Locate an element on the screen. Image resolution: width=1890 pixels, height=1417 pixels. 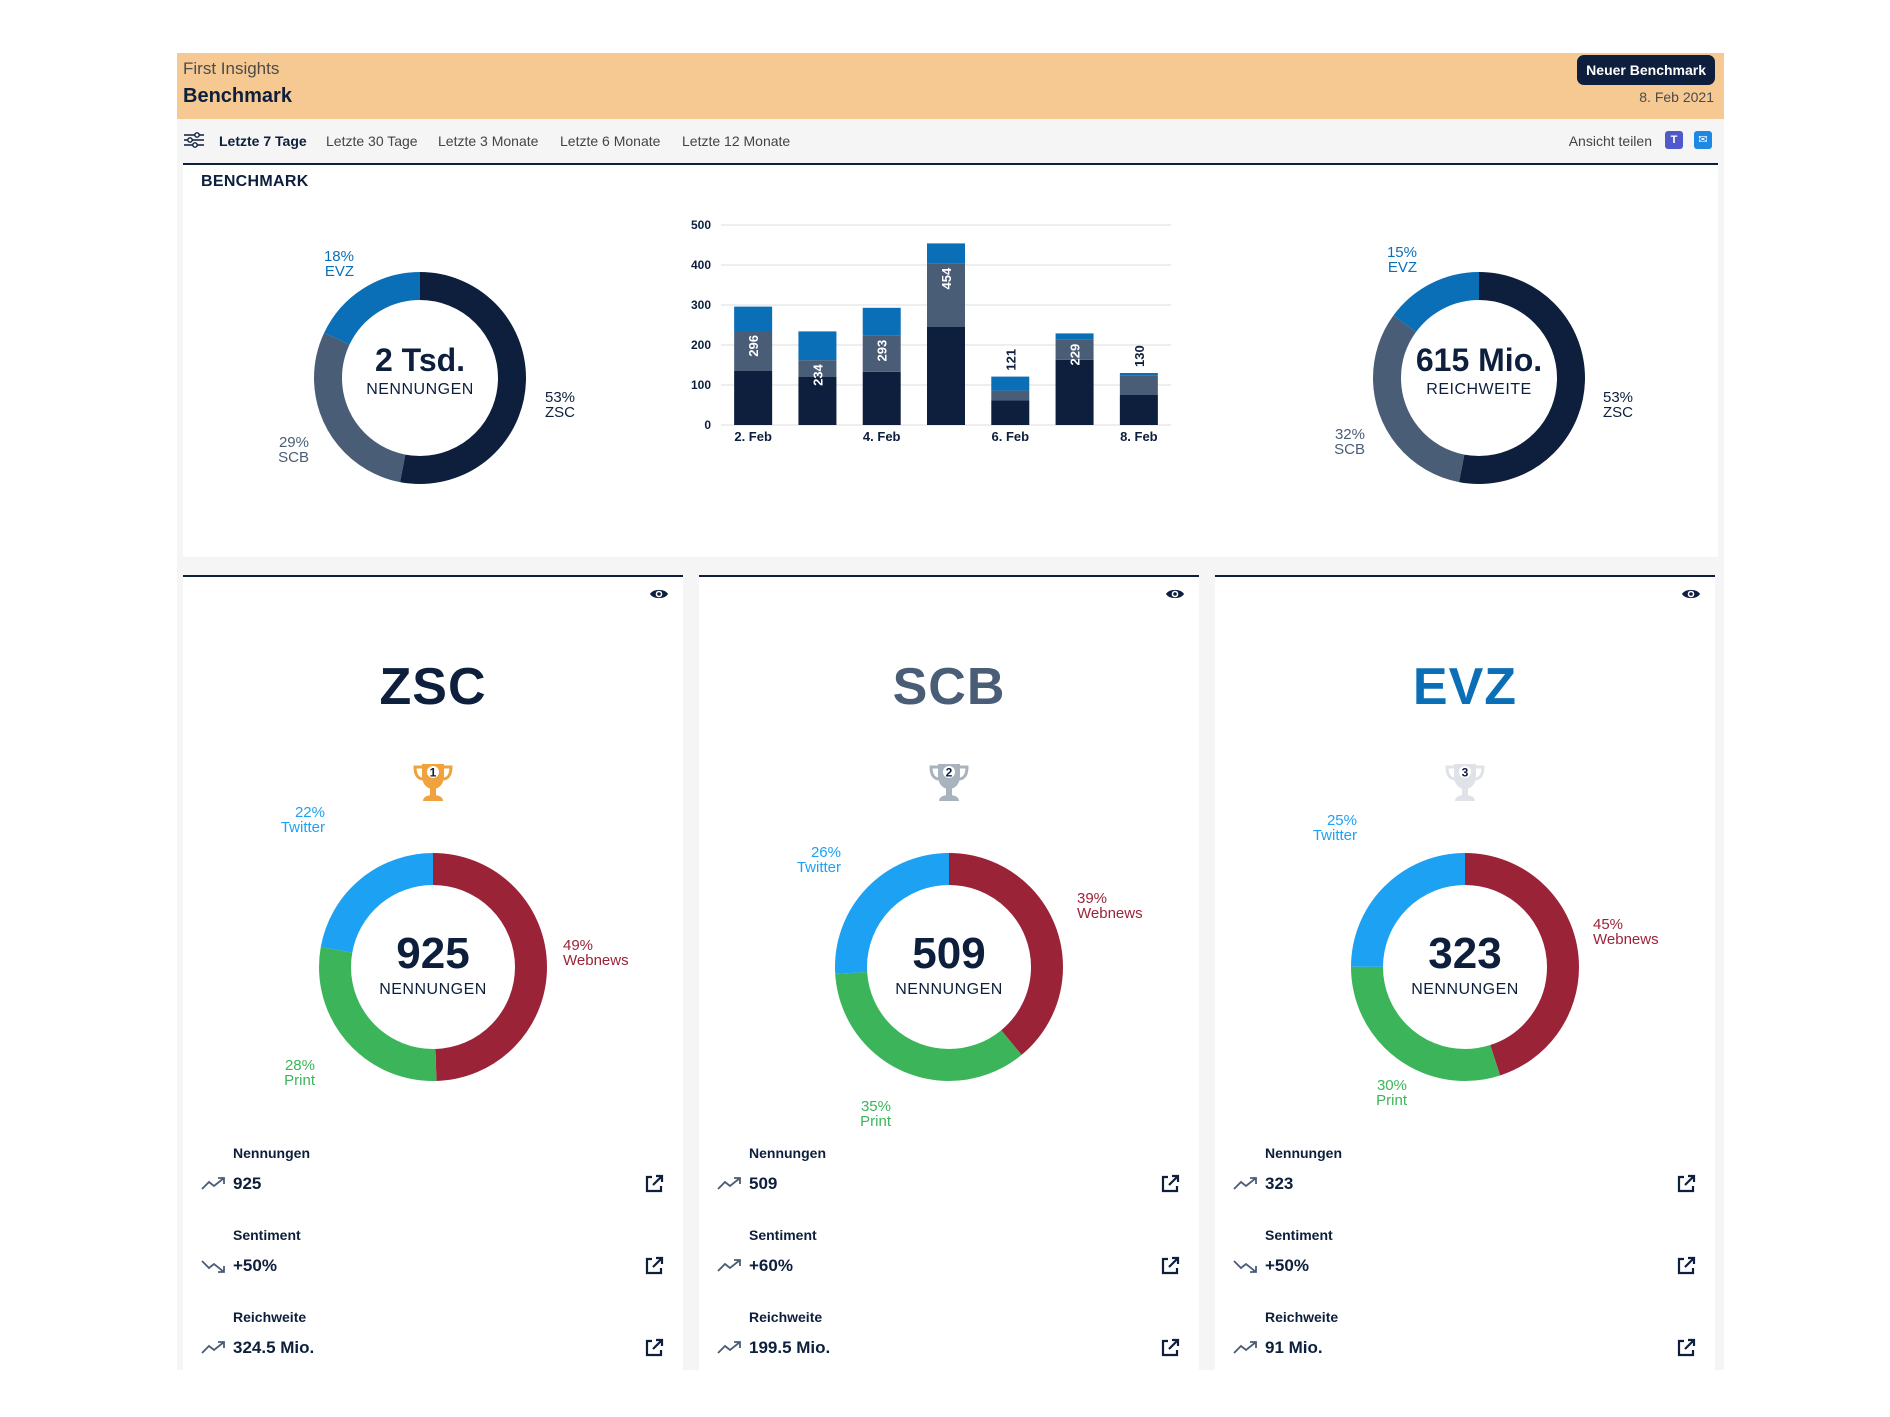
channel-donut-chart is located at coordinates (1465, 967).